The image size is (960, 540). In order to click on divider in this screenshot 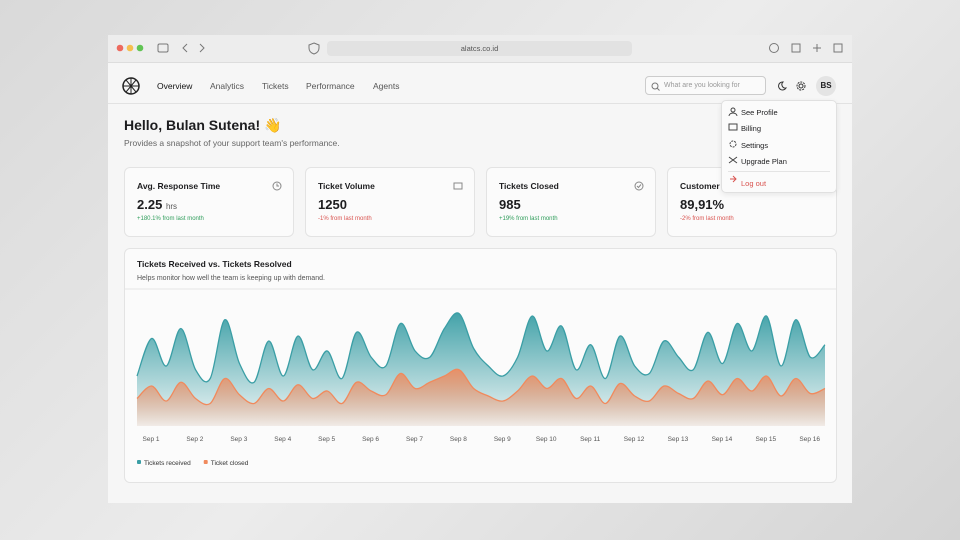, I will do `click(480, 103)`.